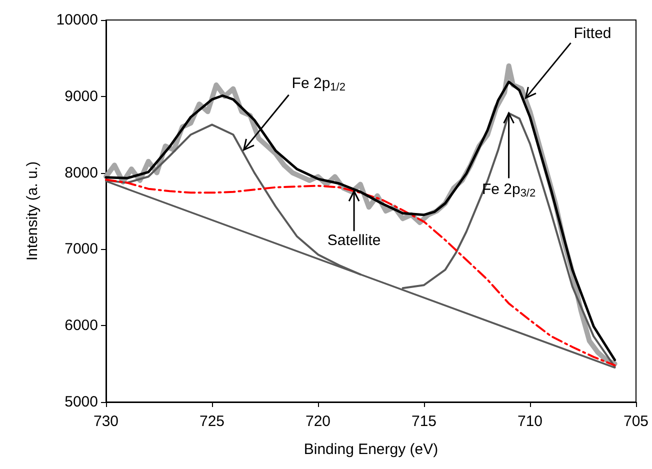 The height and width of the screenshot is (469, 652). Describe the element at coordinates (212, 421) in the screenshot. I see `x-tick-label: 725` at that location.